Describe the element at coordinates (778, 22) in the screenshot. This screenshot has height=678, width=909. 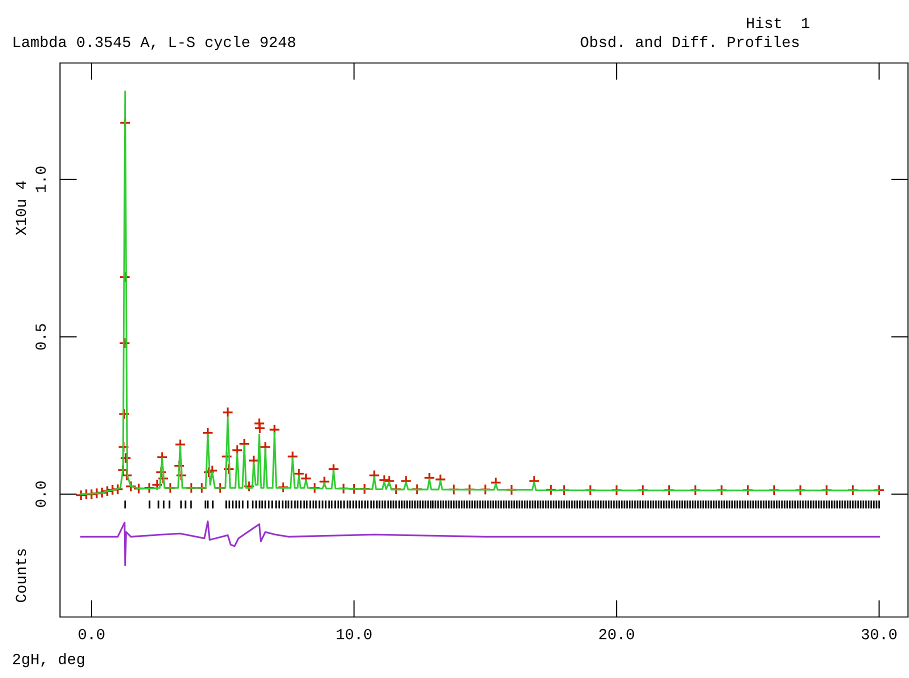
I see `chart-subtitle: Hist 1` at that location.